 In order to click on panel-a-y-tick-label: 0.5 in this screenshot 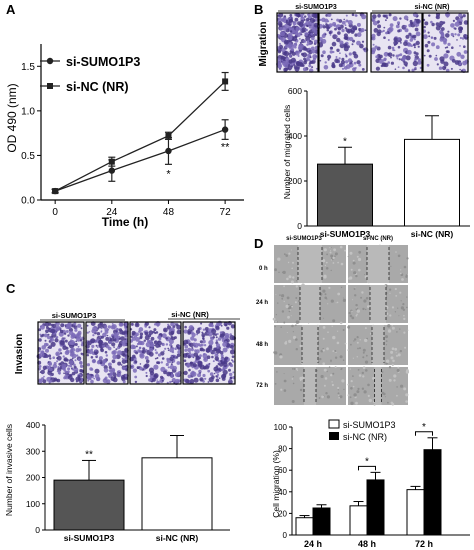, I will do `click(28, 156)`.